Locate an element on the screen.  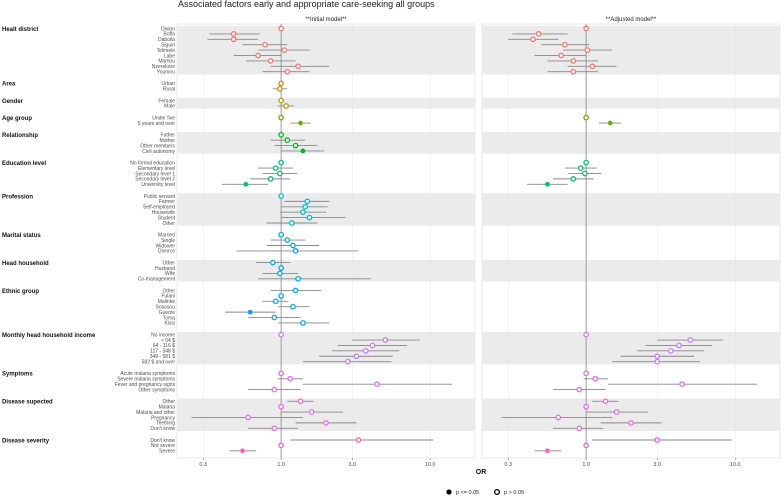
level-label: 64 - 116 $ is located at coordinates (164, 346).